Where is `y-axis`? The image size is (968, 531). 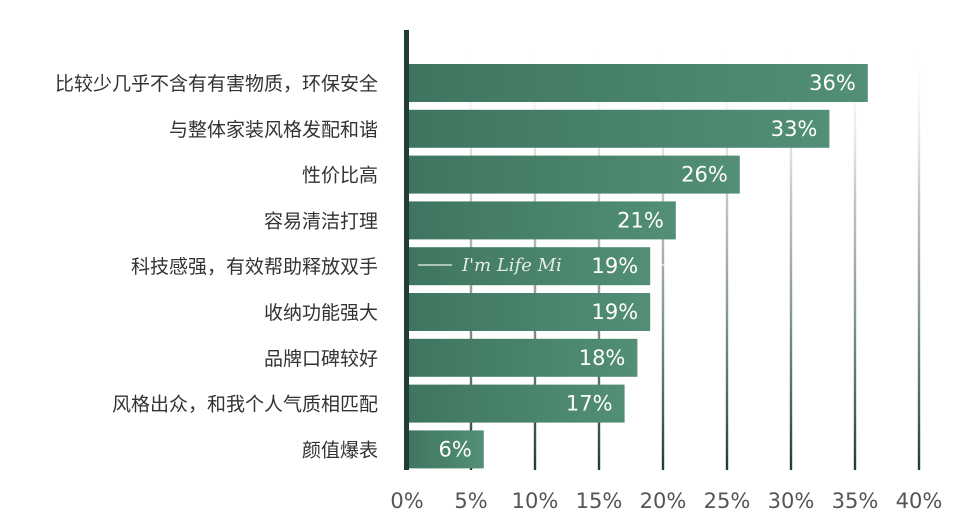 y-axis is located at coordinates (406, 250).